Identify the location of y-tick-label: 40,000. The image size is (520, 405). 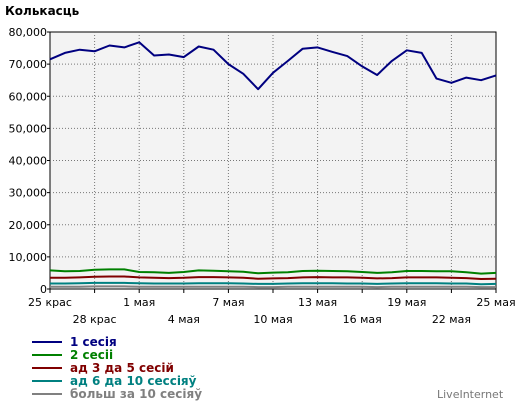
(28, 161).